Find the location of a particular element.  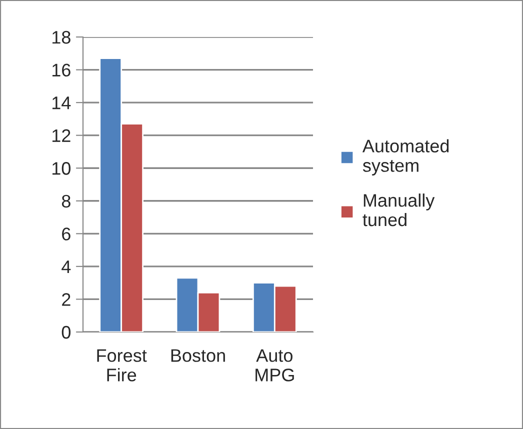

legend-label: Automated system is located at coordinates (405, 157).